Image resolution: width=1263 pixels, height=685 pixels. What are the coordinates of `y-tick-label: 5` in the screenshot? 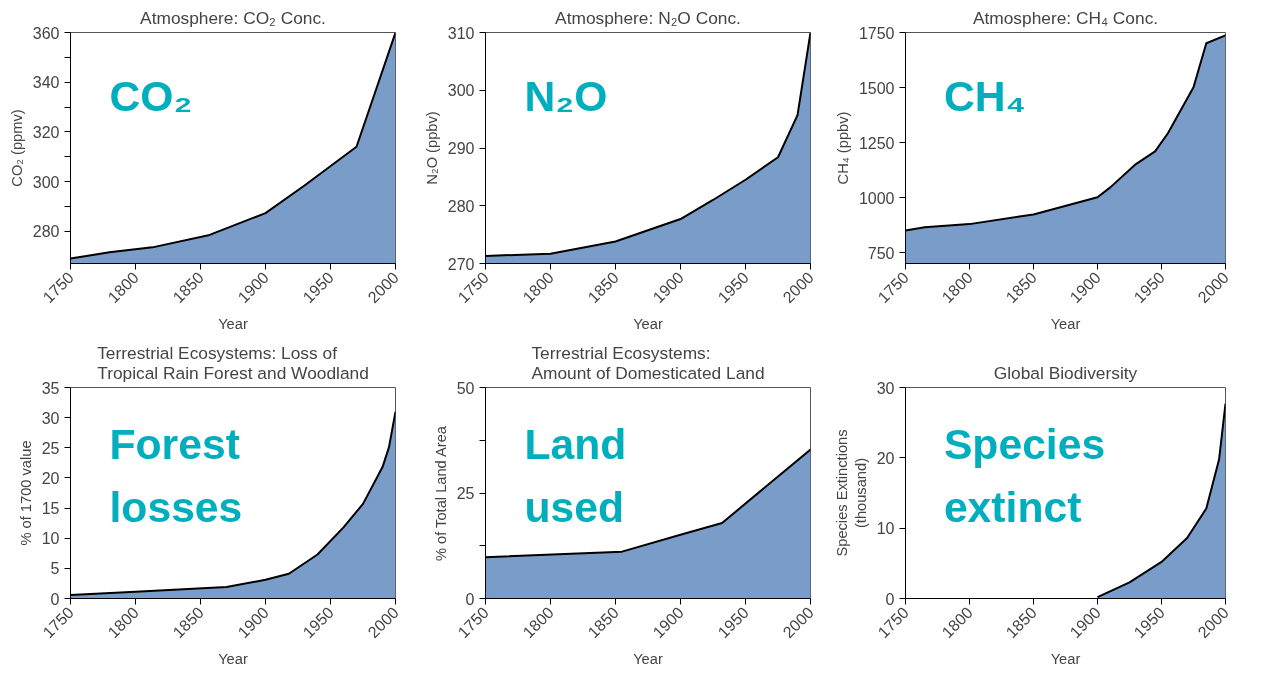 It's located at (55, 569).